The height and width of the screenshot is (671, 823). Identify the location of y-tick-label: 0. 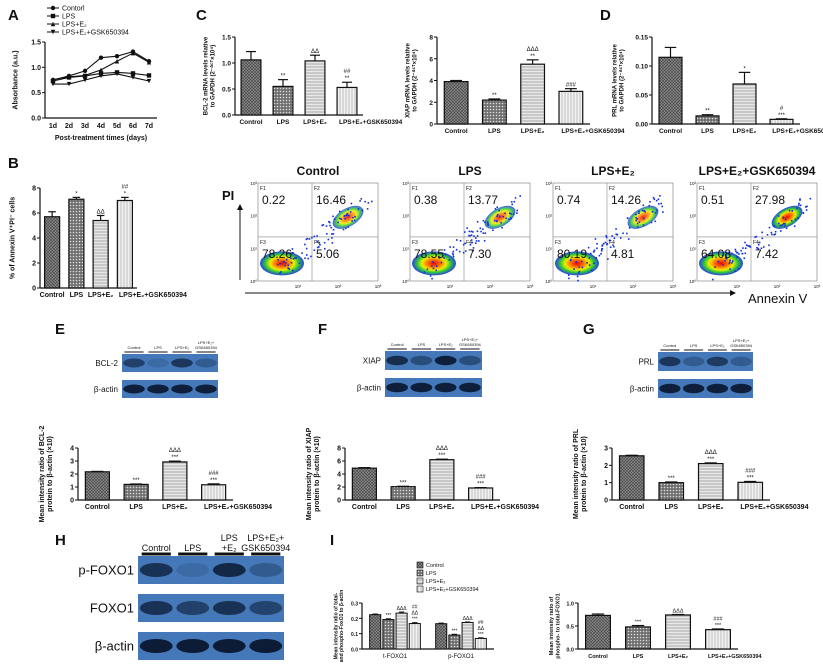
(431, 125).